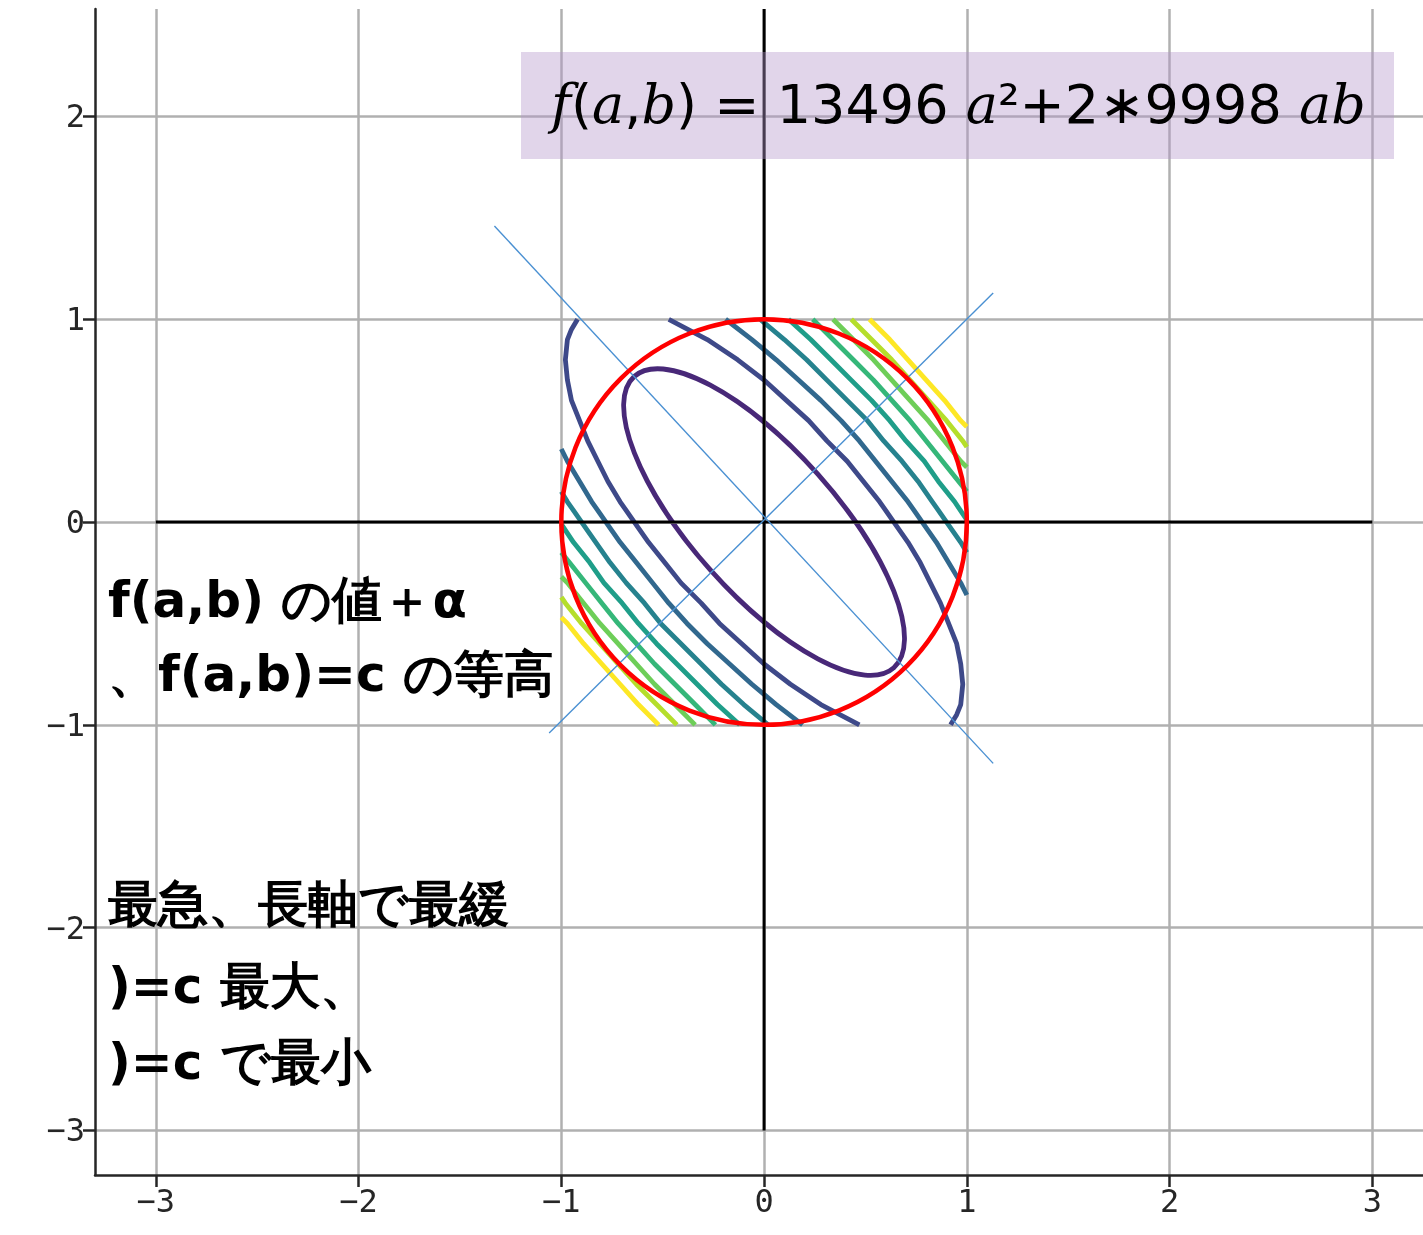 This screenshot has width=1423, height=1235. Describe the element at coordinates (239, 986) in the screenshot. I see `annotation: )=c 最大、` at that location.